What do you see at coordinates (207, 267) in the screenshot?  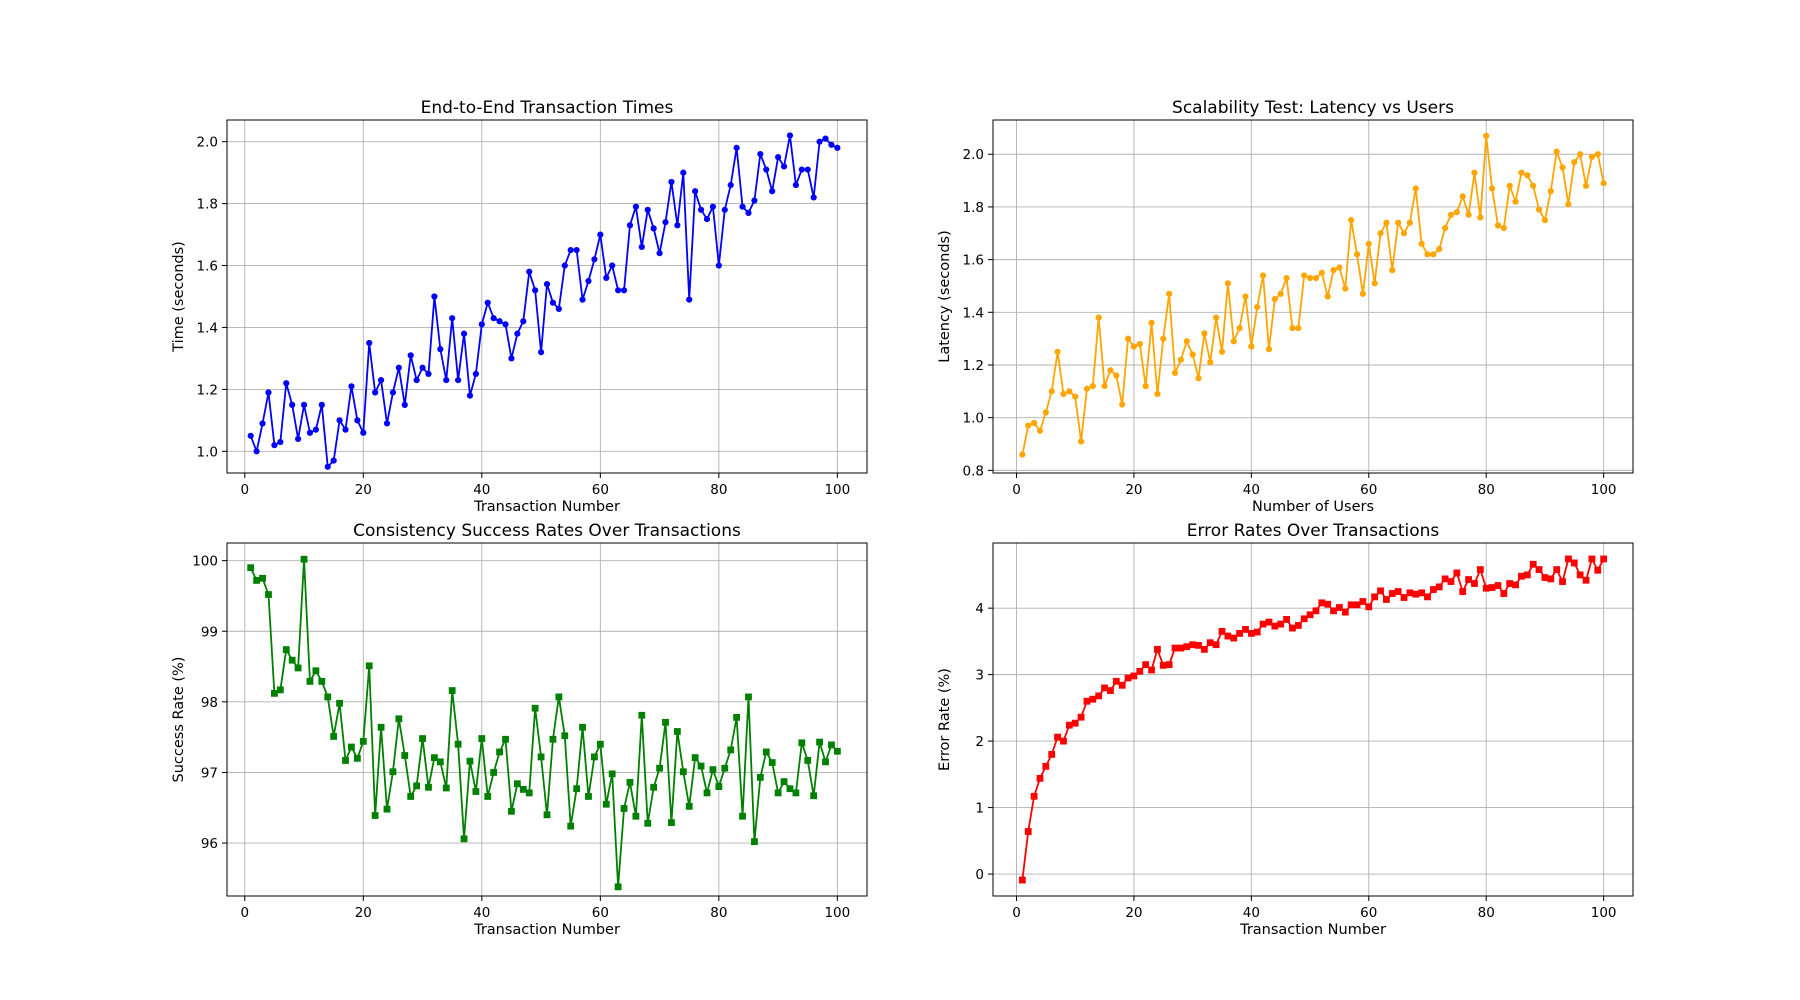 I see `y-tick-label: 1.6` at bounding box center [207, 267].